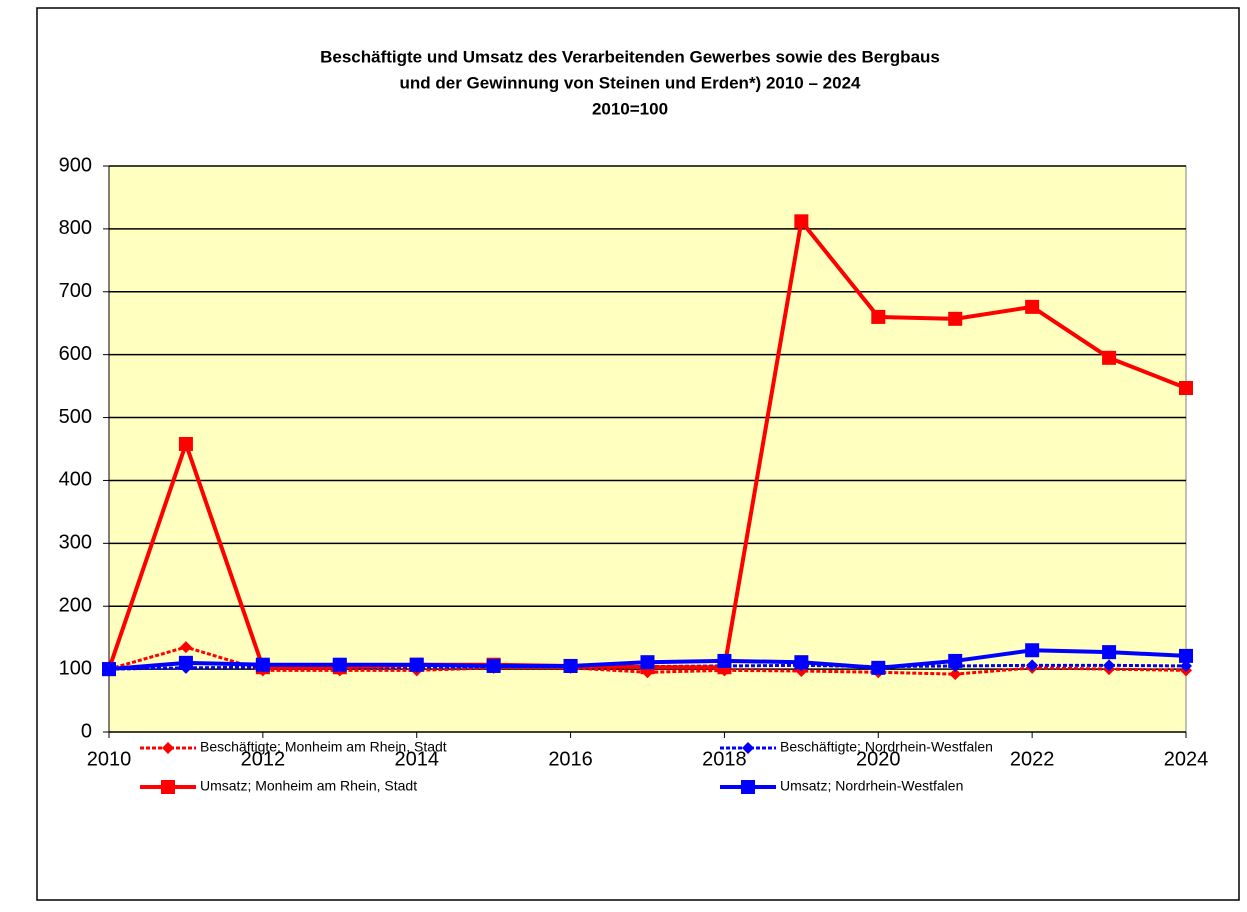  Describe the element at coordinates (75, 417) in the screenshot. I see `y-tick-label: 500` at that location.